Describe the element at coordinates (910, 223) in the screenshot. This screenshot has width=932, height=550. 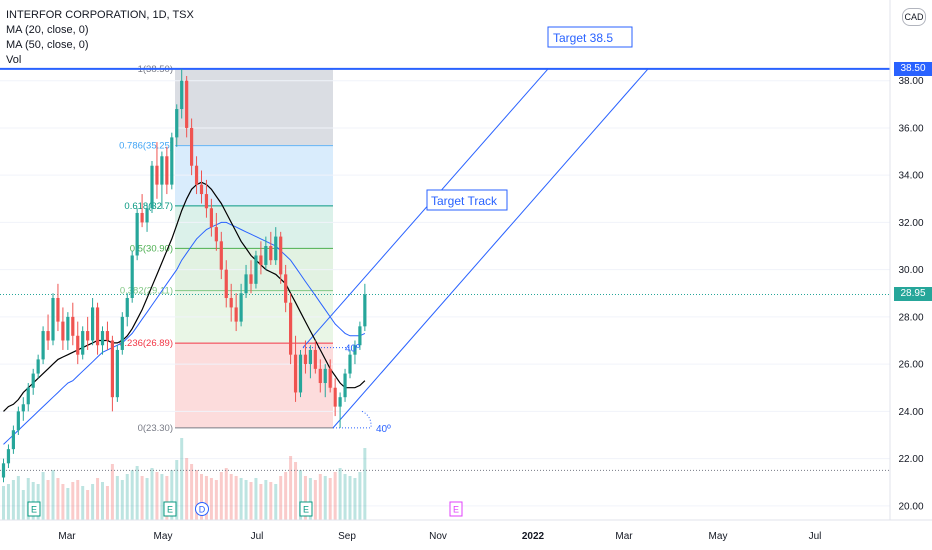
I see `y-tick-label: 32.00` at that location.